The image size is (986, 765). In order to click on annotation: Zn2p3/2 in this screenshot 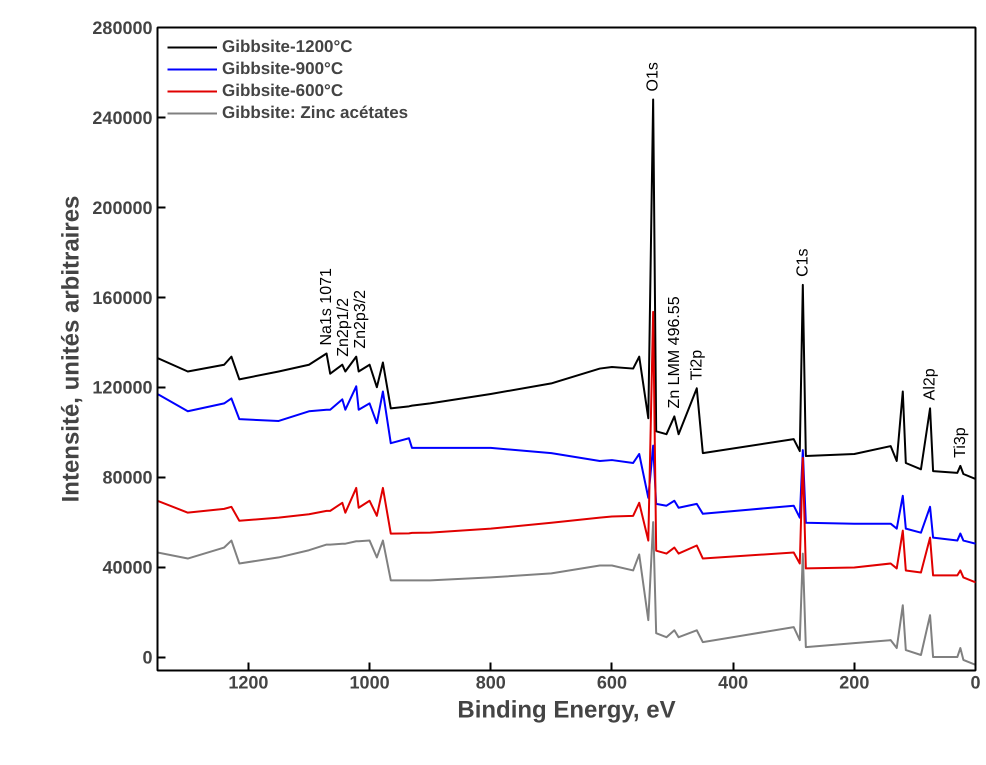, I will do `click(361, 319)`.